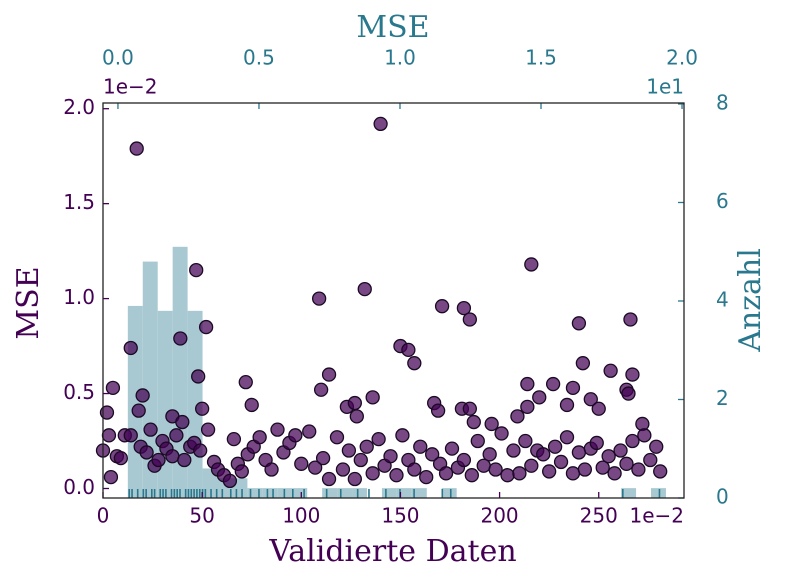  Describe the element at coordinates (79, 107) in the screenshot. I see `y-tick-label: 2.0` at that location.